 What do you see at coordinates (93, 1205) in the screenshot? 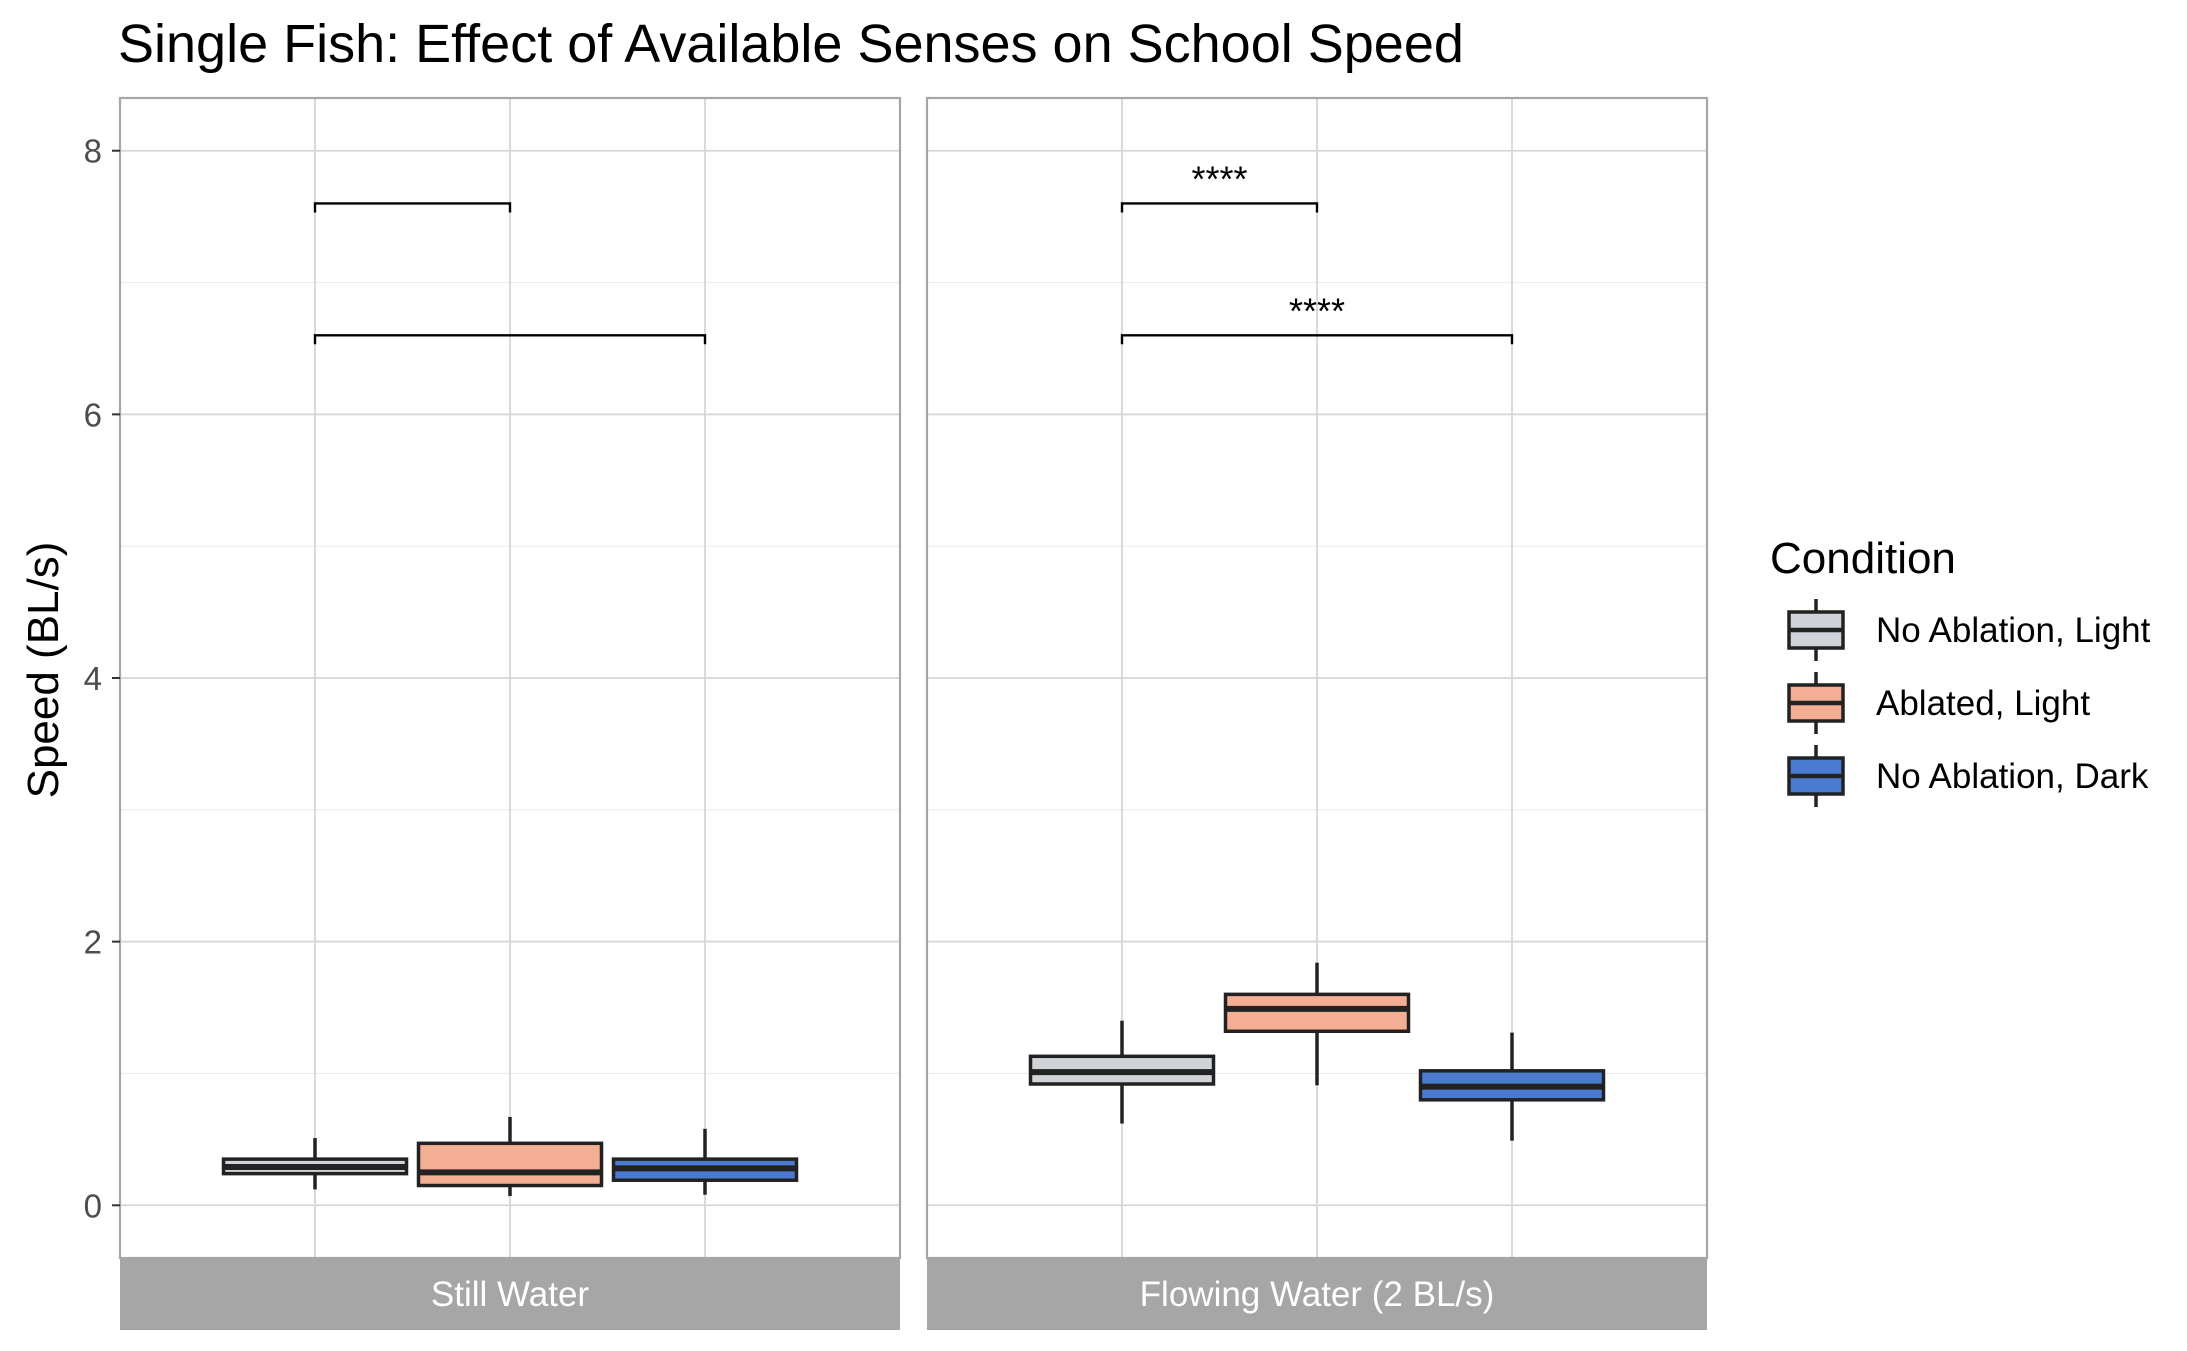
I see `y-tick-label: 0` at bounding box center [93, 1205].